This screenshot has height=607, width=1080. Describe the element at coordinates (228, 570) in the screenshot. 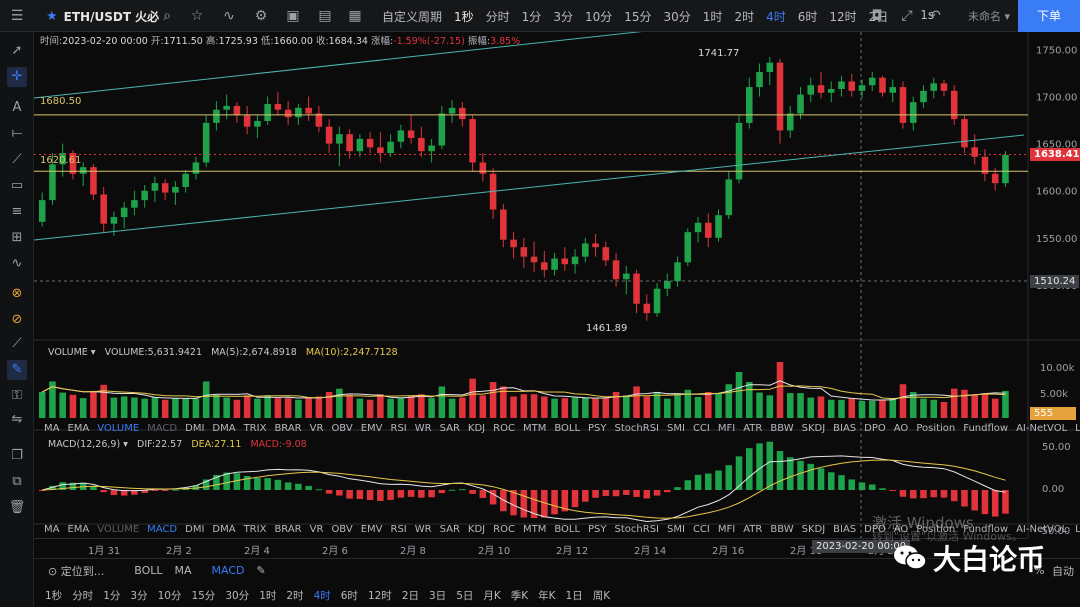

I see `bottom-macd: MACD` at that location.